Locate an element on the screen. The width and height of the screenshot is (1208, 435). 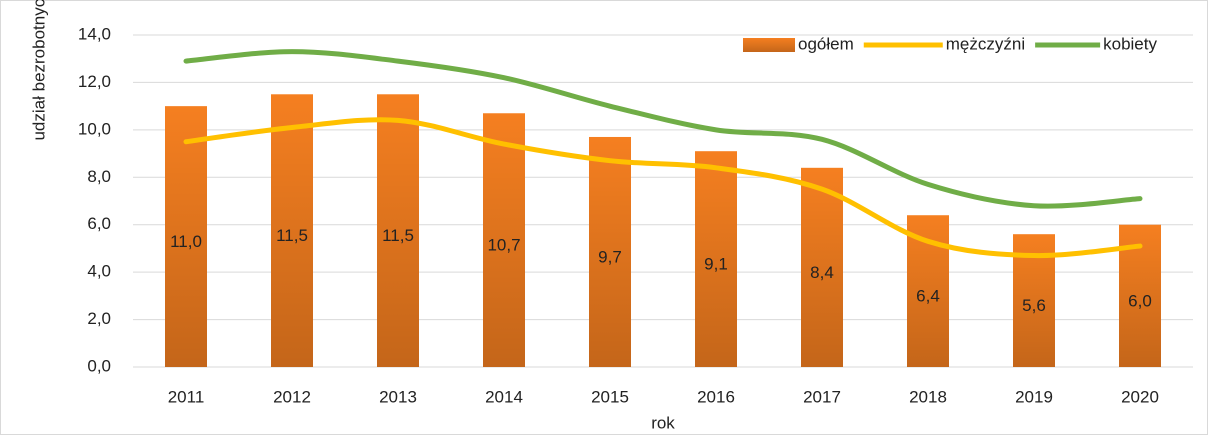
x-tick-label: 2014 is located at coordinates (504, 396).